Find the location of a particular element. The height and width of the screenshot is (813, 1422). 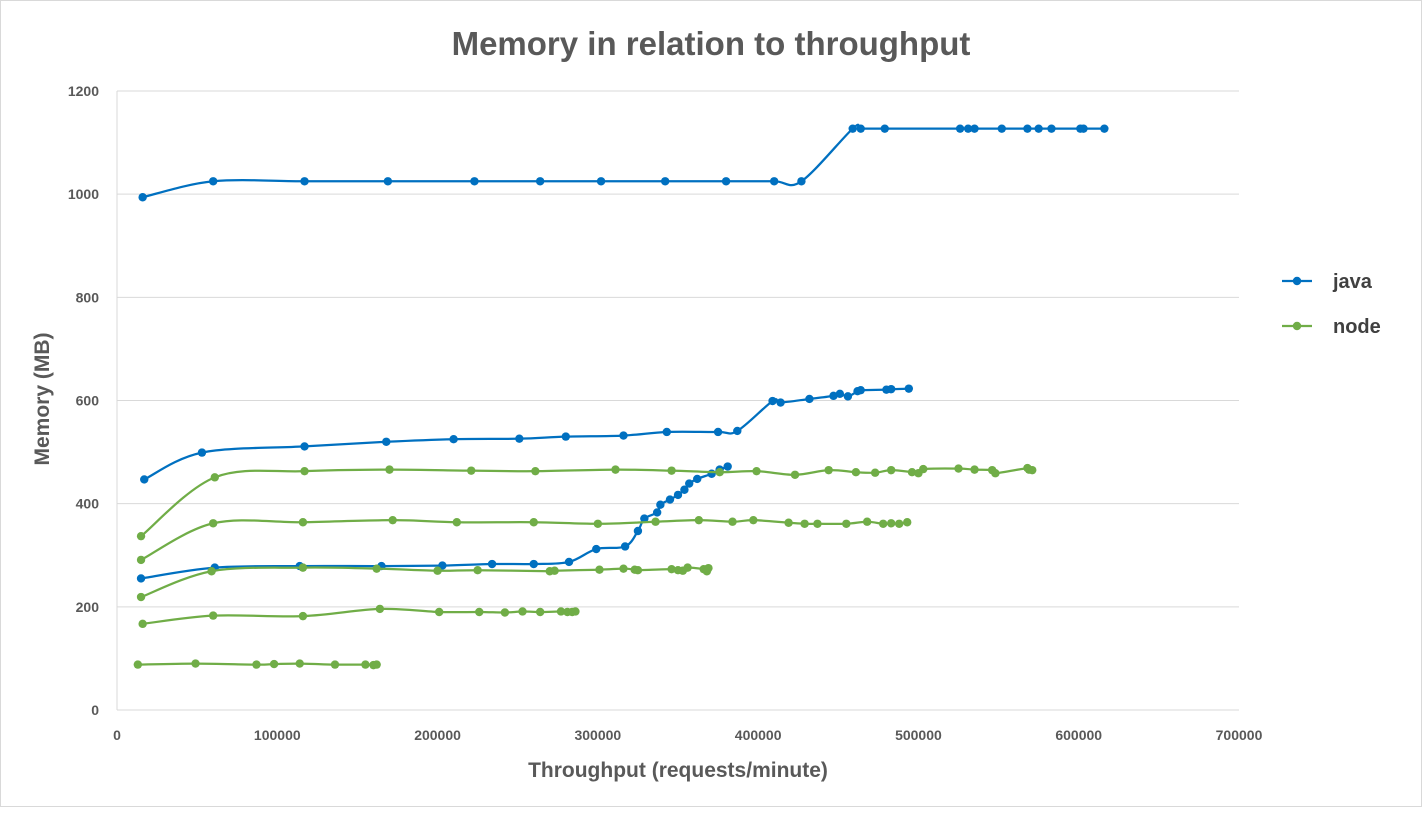

x-tick-label: 200000 is located at coordinates (437, 735).